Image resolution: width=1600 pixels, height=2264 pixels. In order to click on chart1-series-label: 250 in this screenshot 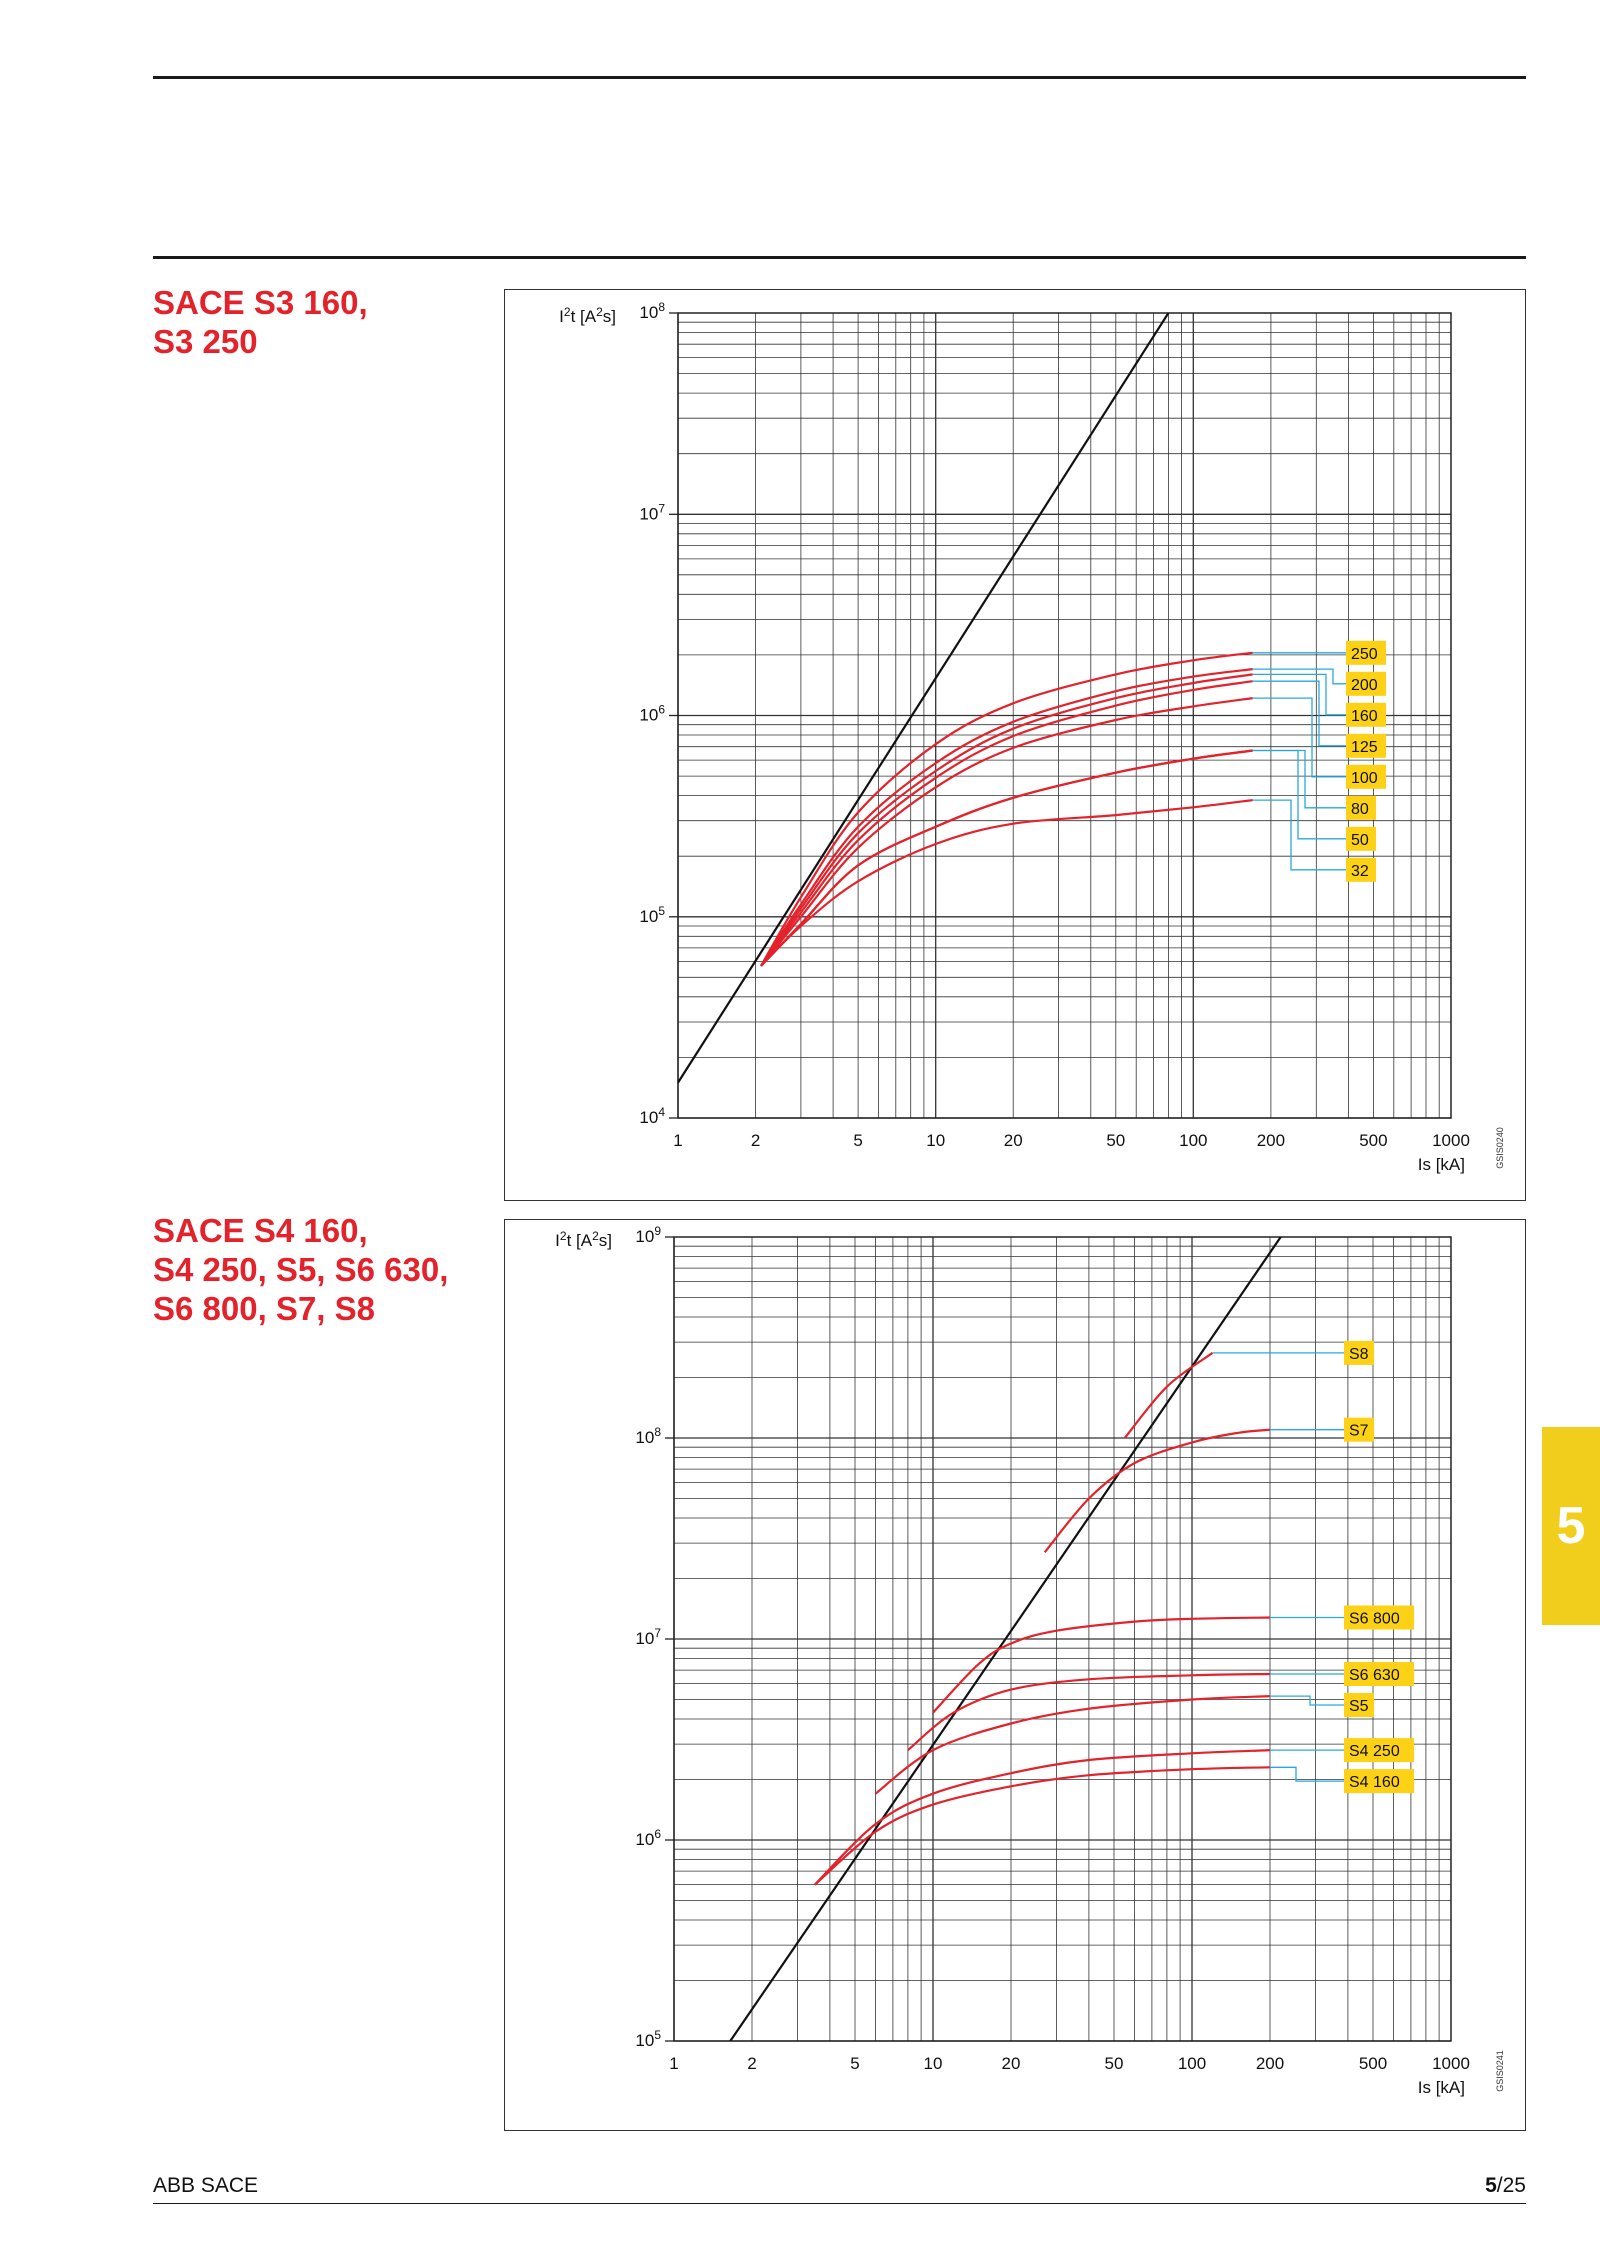, I will do `click(1364, 654)`.